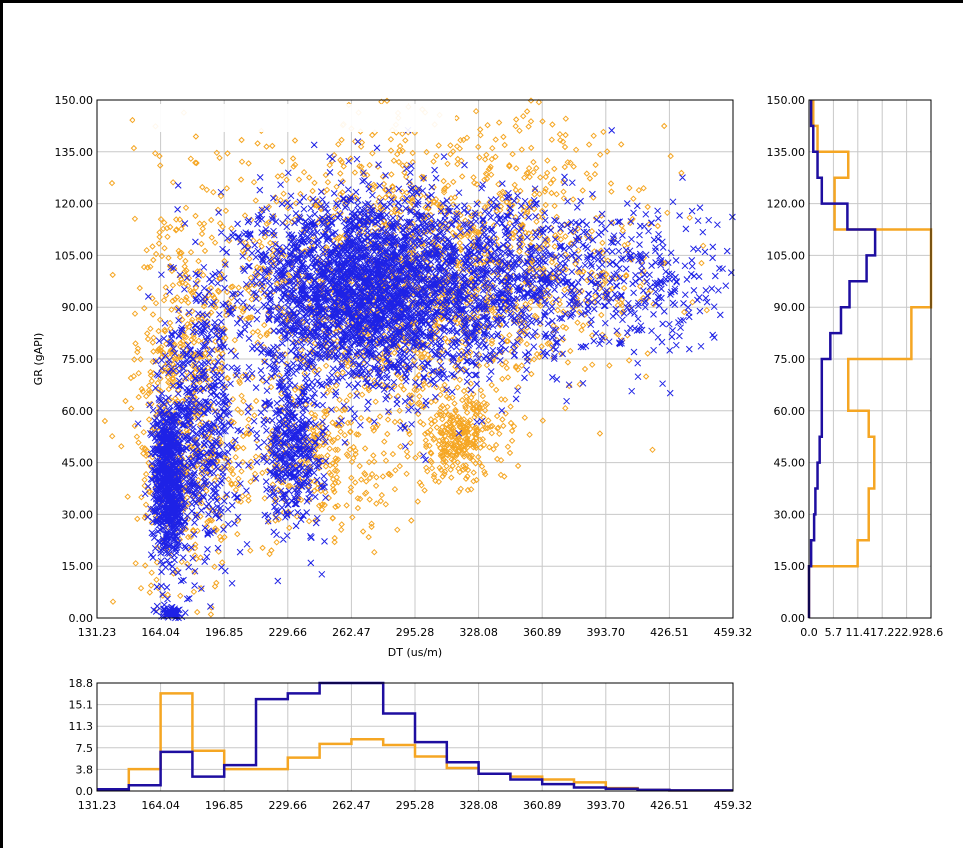 The image size is (963, 848). I want to click on dt-histogram-blue-line, so click(415, 736).